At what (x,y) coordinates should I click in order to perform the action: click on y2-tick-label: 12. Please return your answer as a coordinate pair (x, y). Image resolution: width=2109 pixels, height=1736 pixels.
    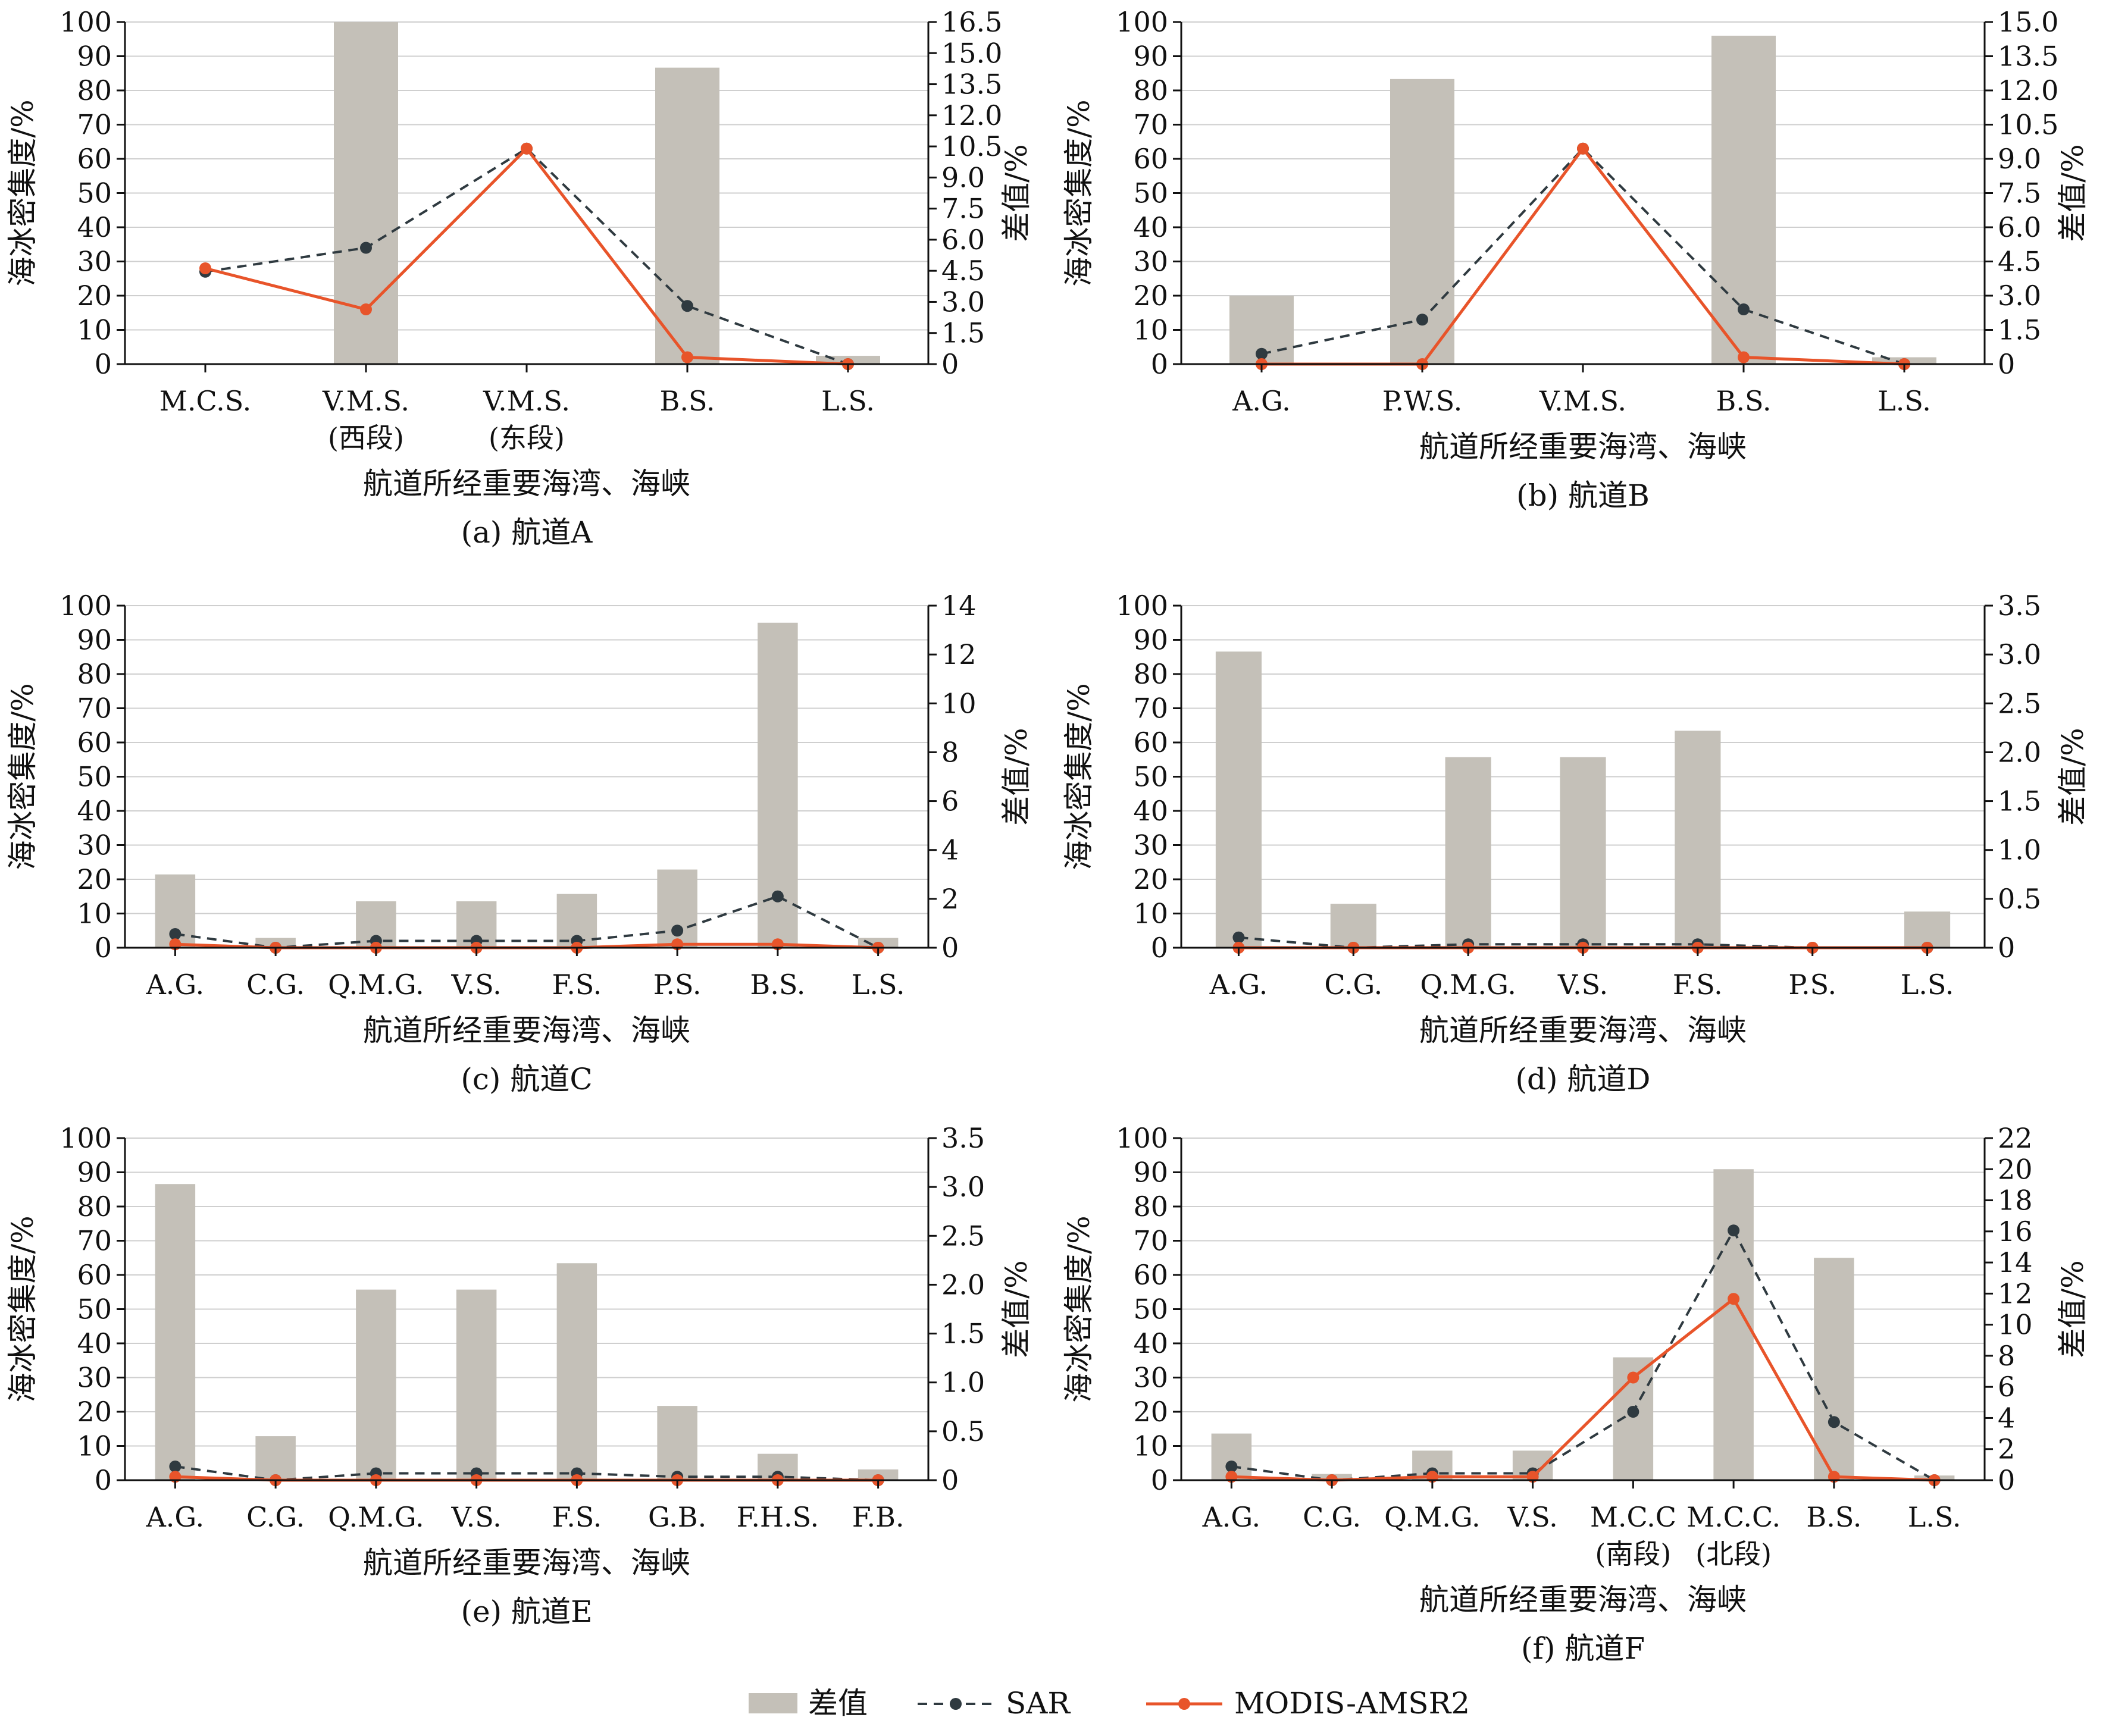
    Looking at the image, I should click on (959, 654).